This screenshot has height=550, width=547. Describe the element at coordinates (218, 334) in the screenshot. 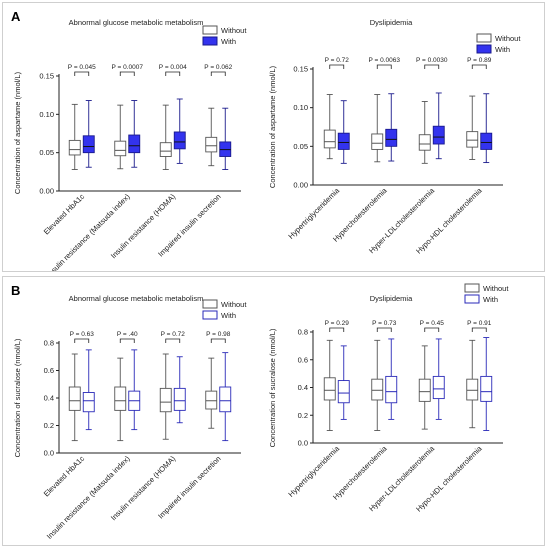

I see `p-value-label: P = 0.98` at that location.